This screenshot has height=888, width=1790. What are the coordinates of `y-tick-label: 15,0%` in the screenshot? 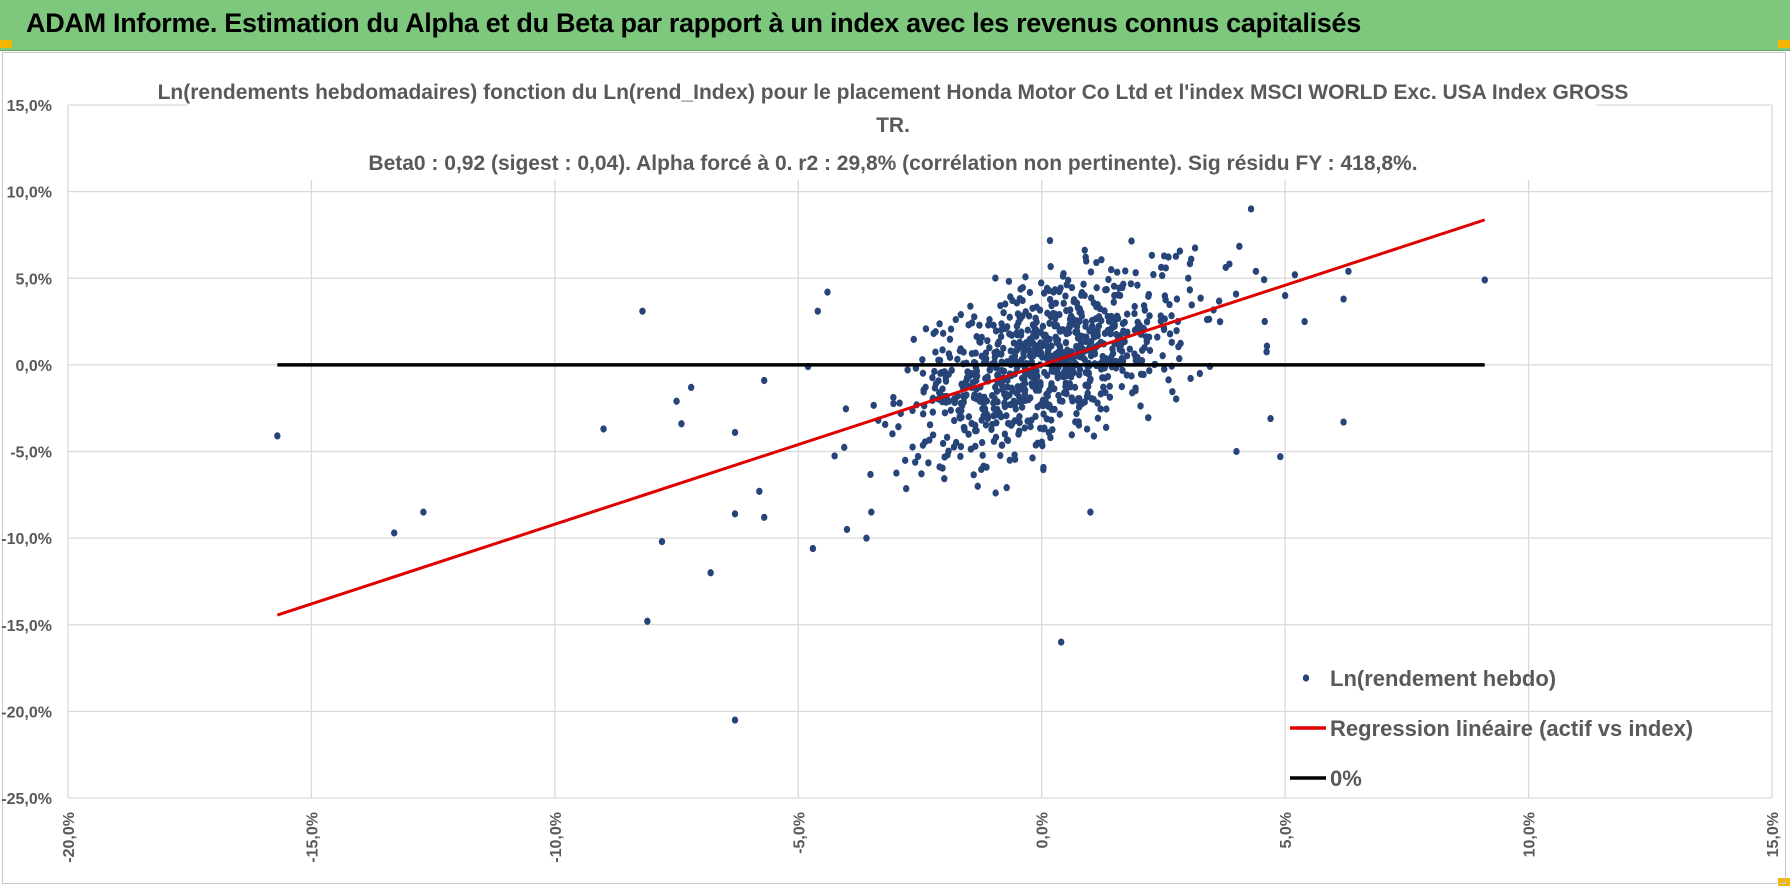 It's located at (29, 106).